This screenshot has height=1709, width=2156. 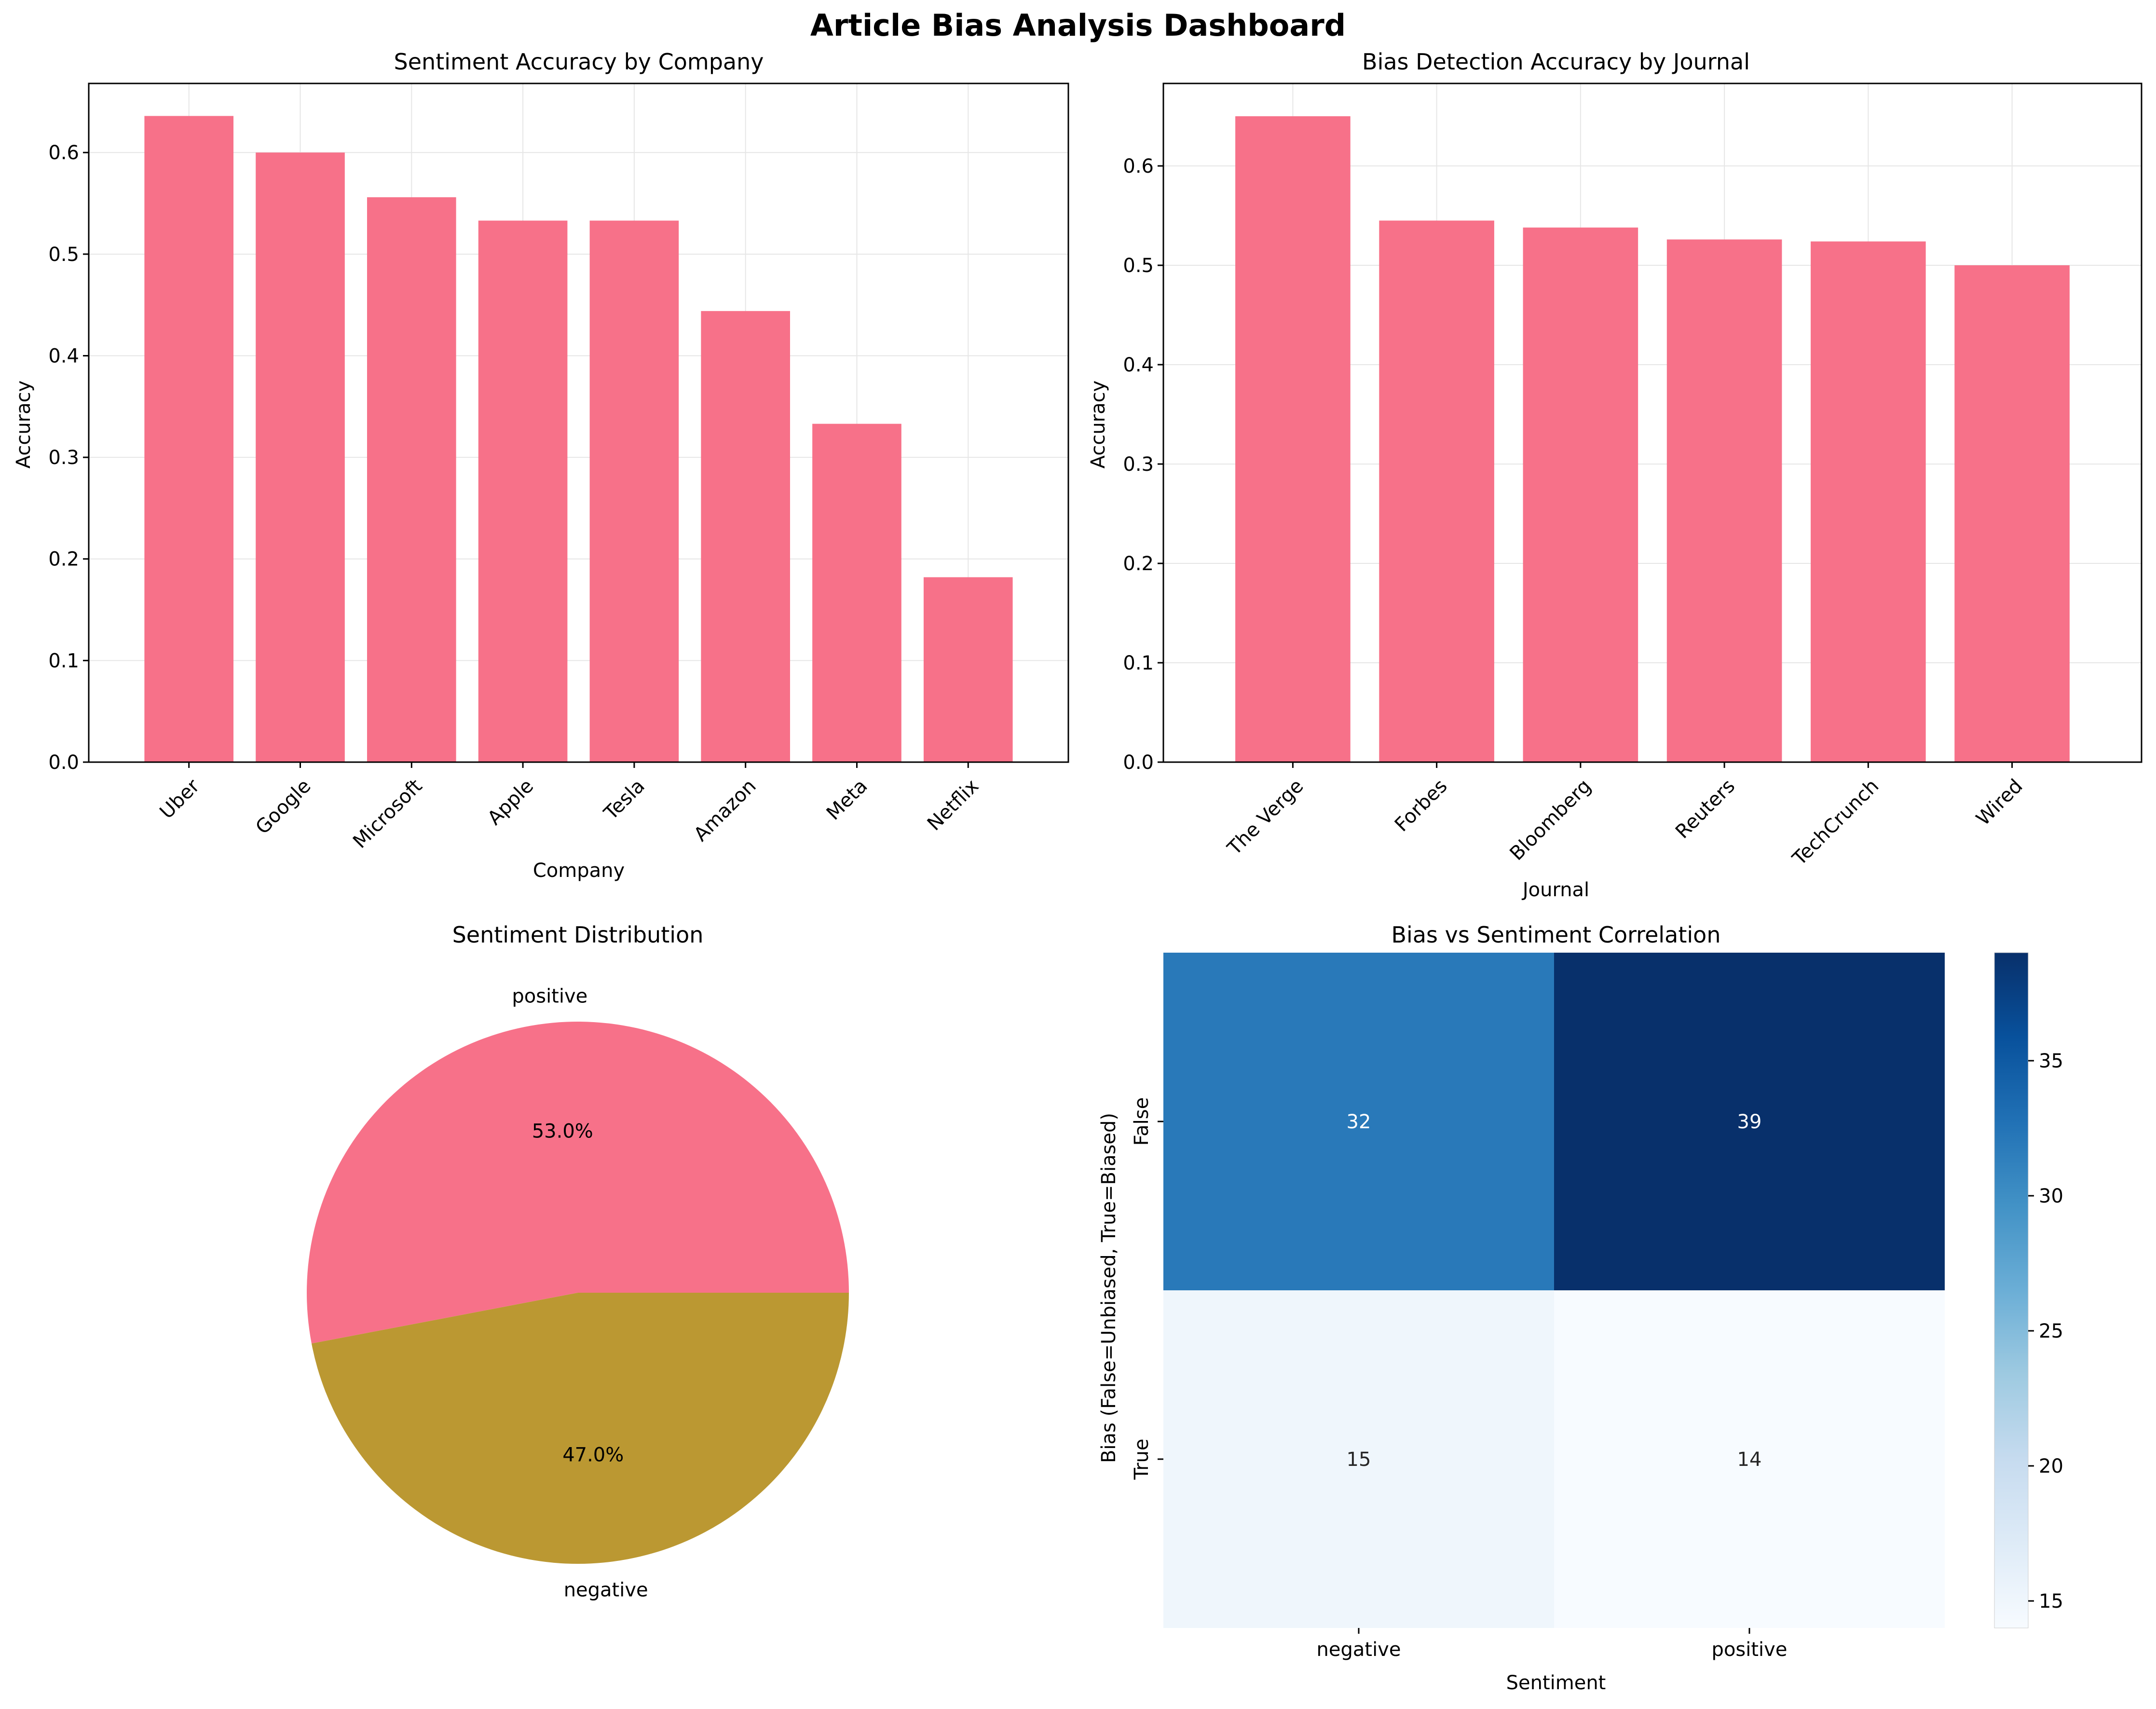 I want to click on journal-xtick-label: Reuters, so click(x=1705, y=809).